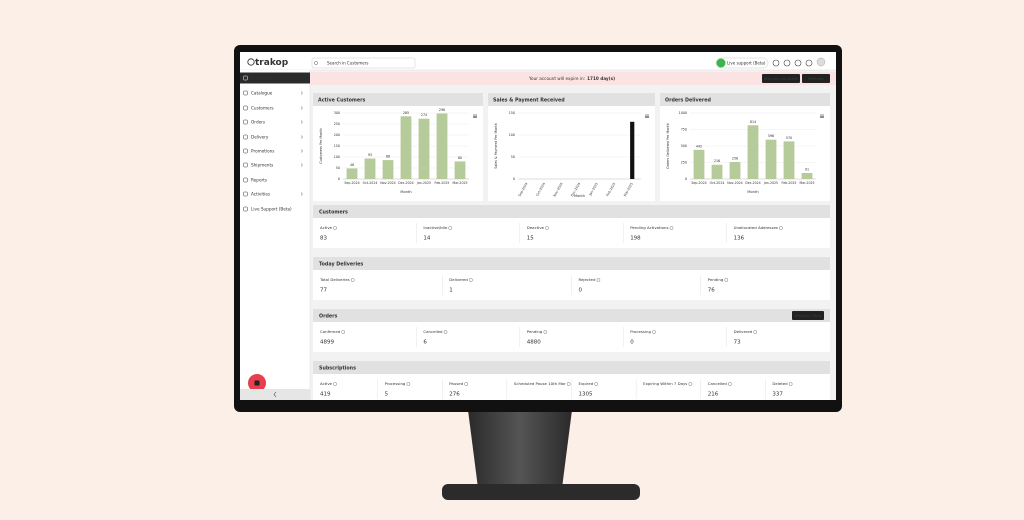 The height and width of the screenshot is (520, 1024). I want to click on x-tick-label: Dec-2024, so click(405, 183).